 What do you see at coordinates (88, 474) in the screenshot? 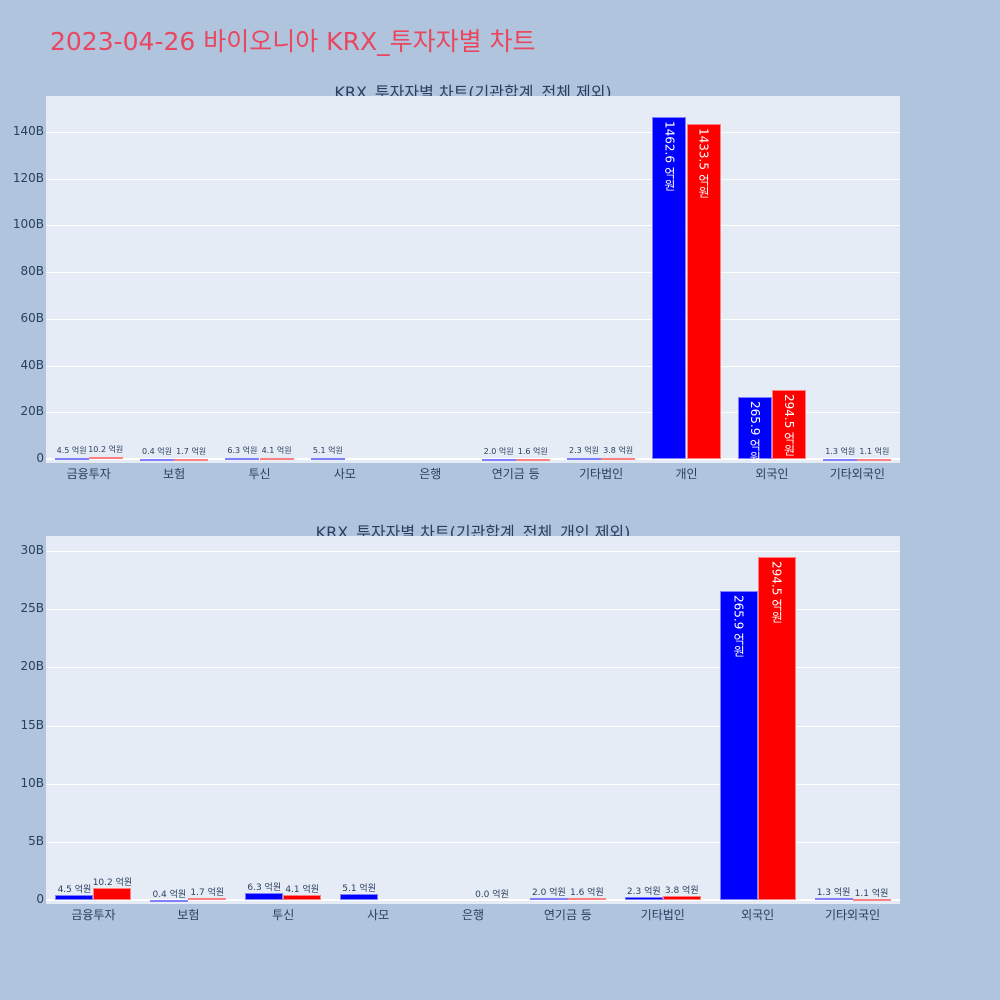
I see `x-tick-label: 금융투자` at bounding box center [88, 474].